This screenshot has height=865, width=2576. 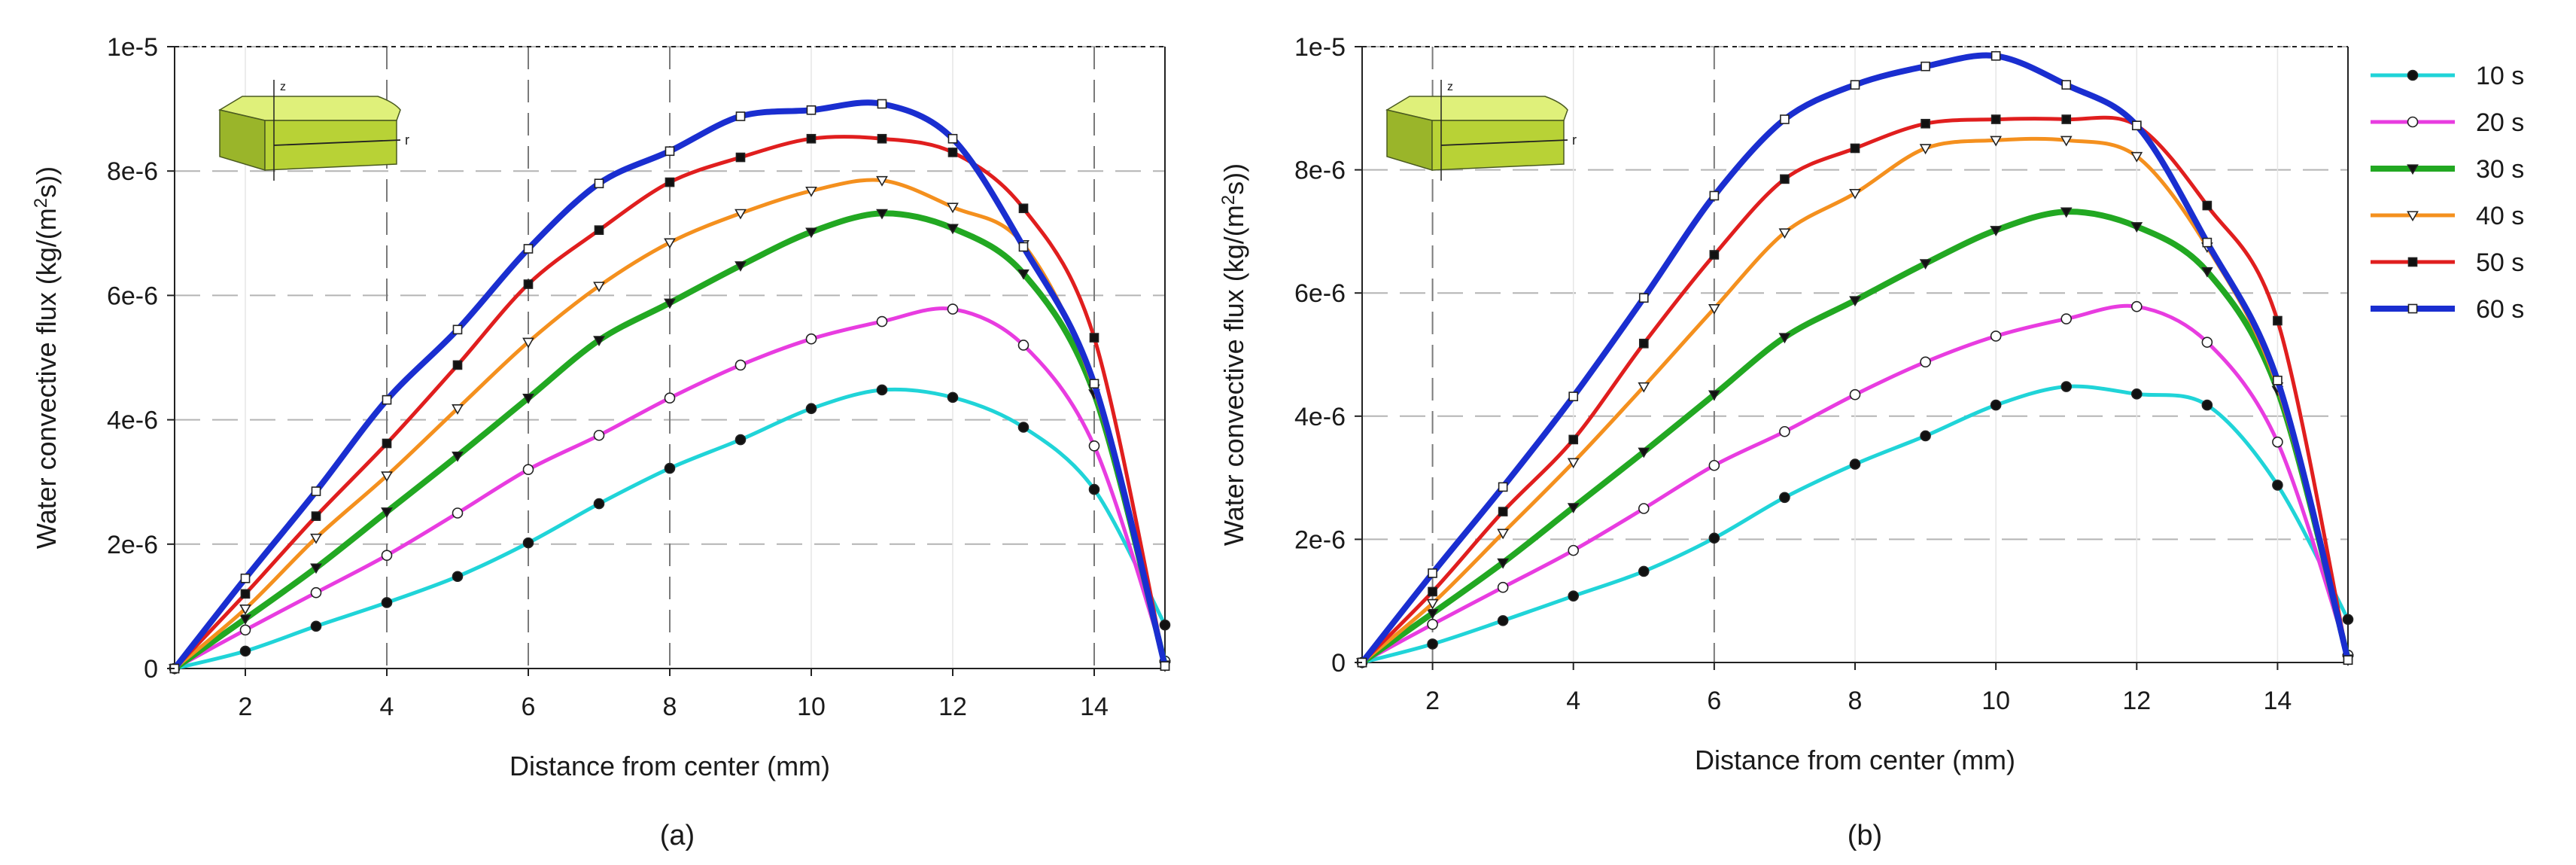 I want to click on data-point-a-s6-x9, so click(x=740, y=116).